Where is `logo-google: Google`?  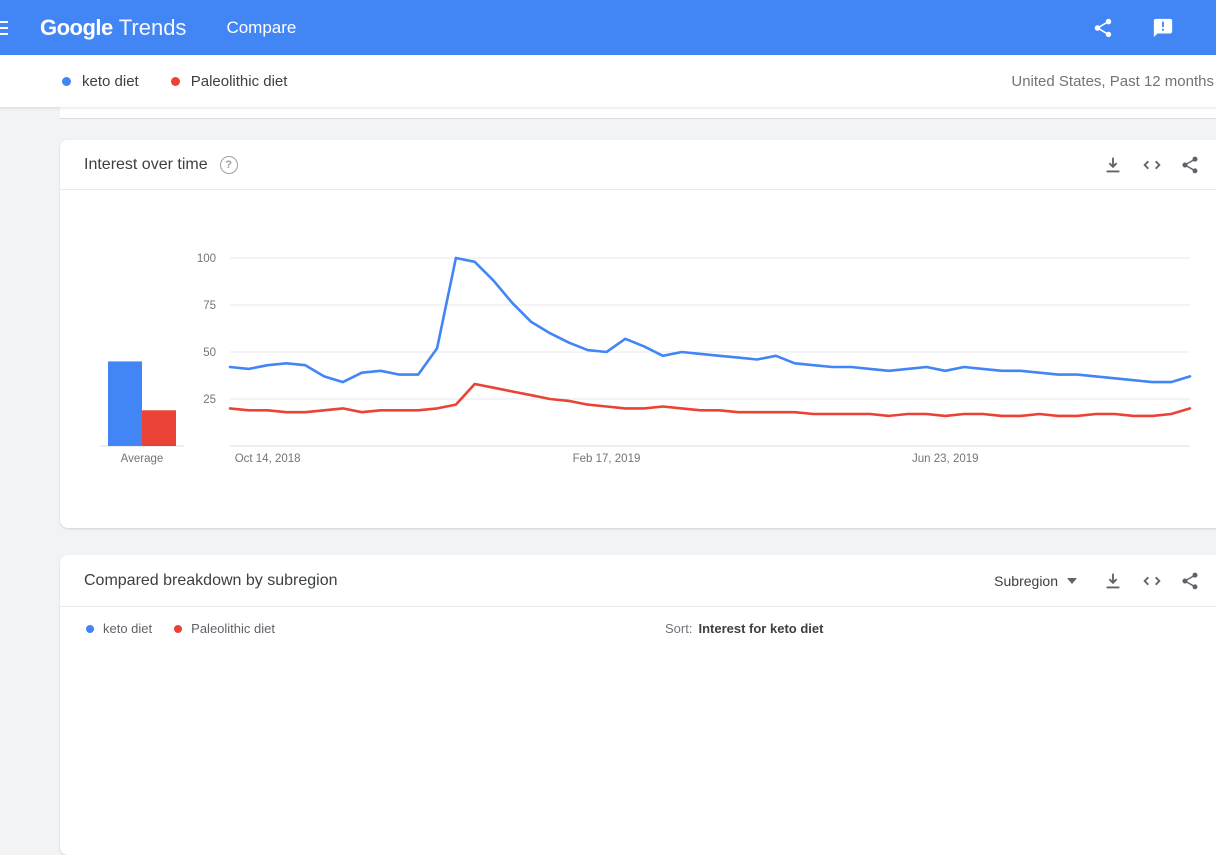 logo-google: Google is located at coordinates (76, 27).